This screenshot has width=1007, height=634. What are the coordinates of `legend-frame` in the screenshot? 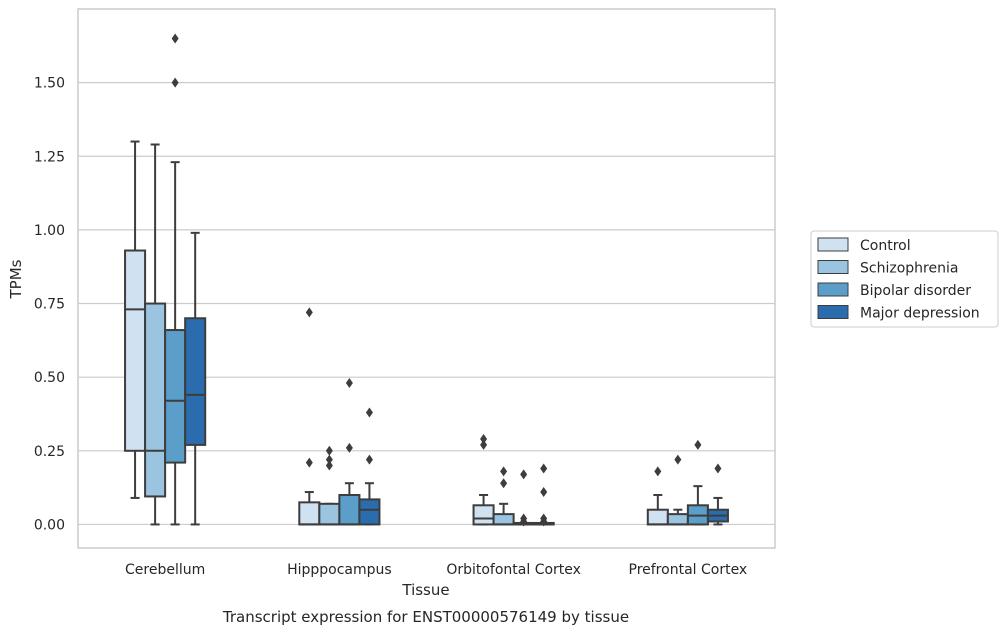 It's located at (904, 279).